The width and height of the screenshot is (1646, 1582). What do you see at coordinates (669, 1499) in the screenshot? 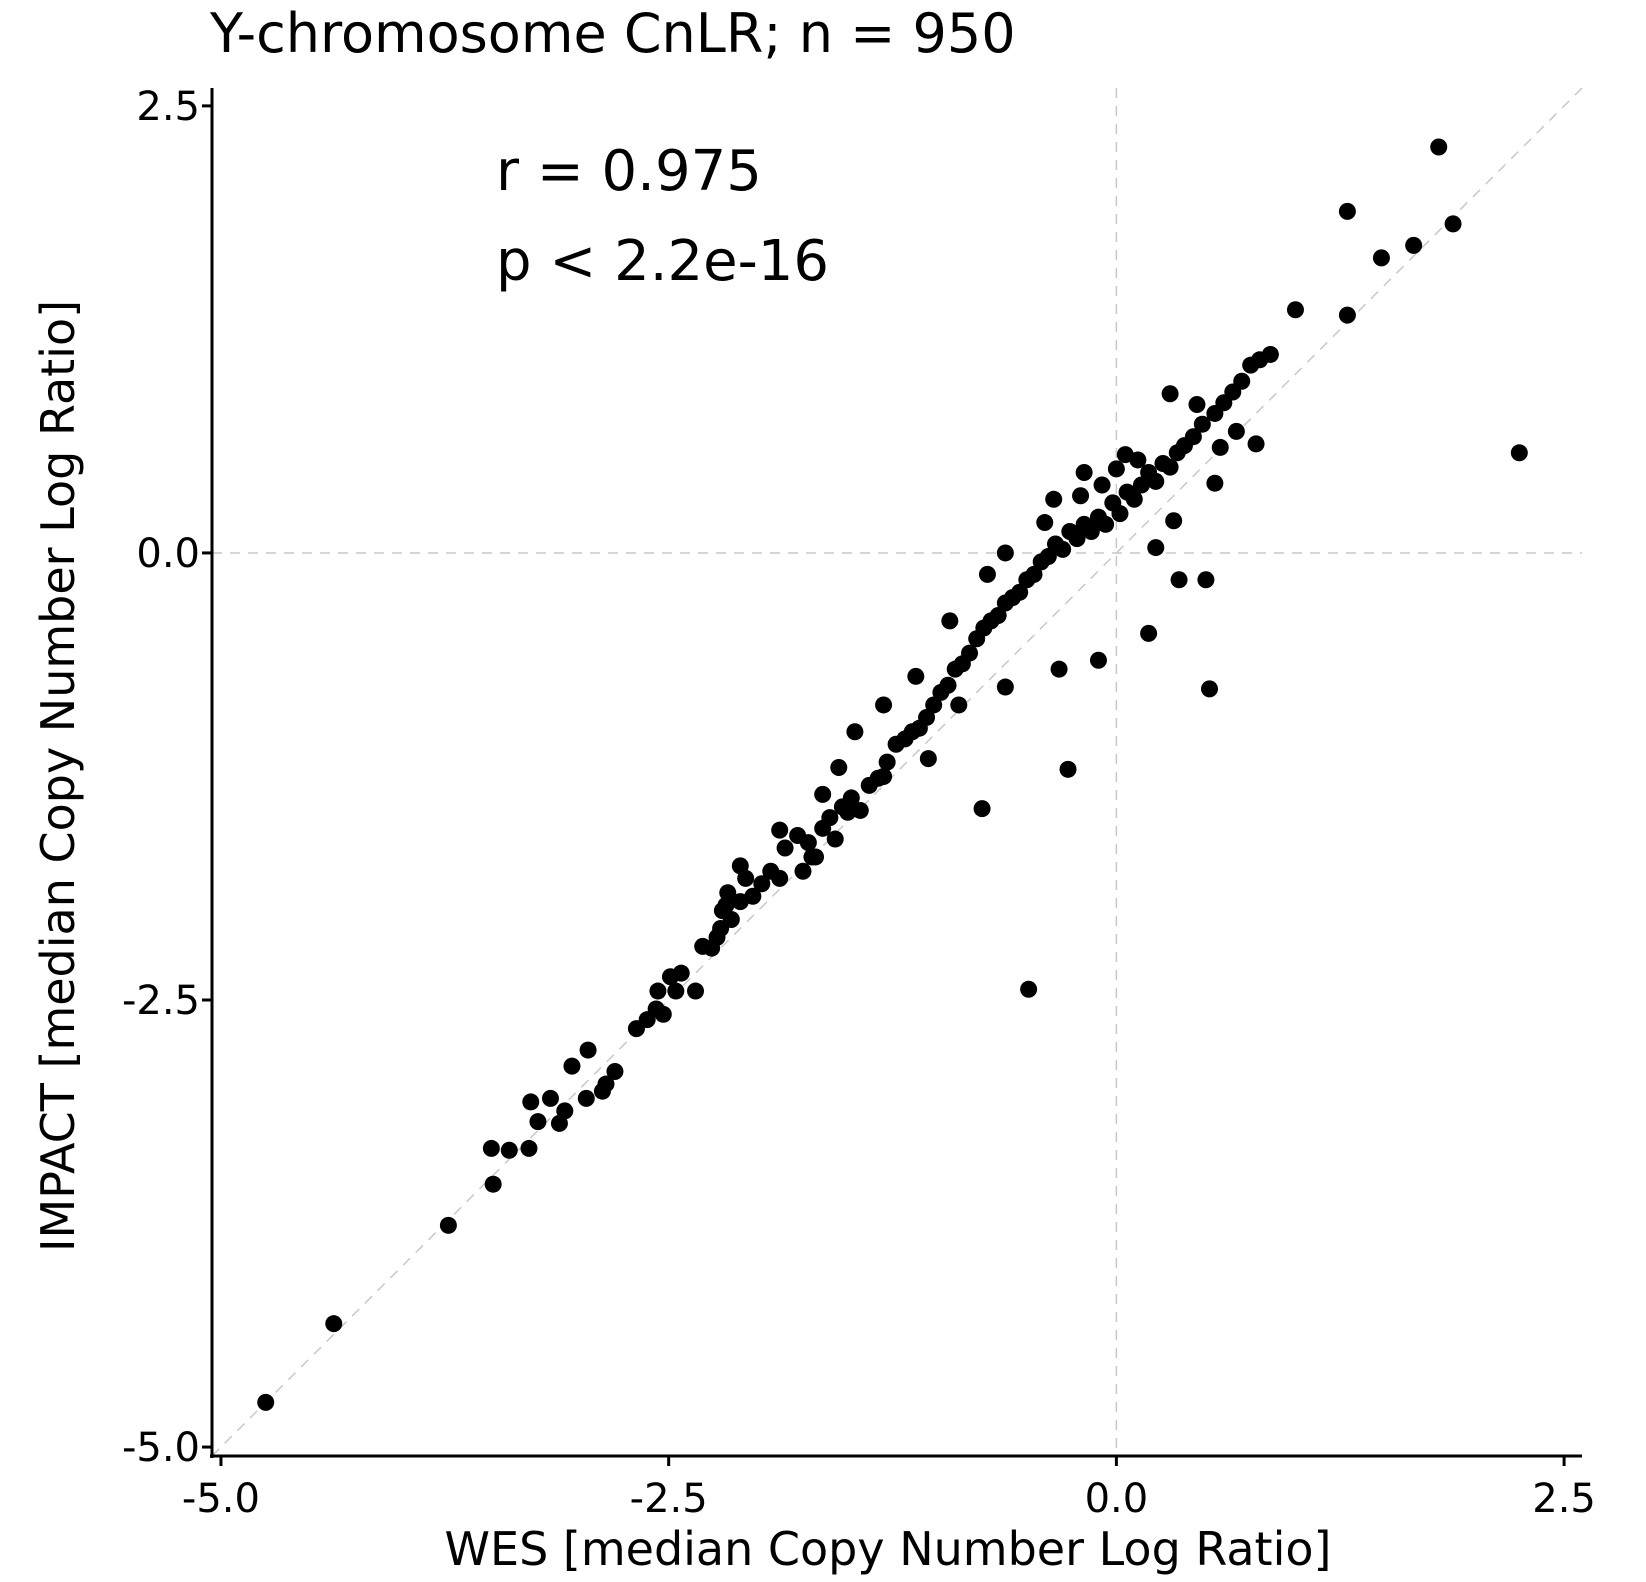
I see `x-tick-label: -2.5` at bounding box center [669, 1499].